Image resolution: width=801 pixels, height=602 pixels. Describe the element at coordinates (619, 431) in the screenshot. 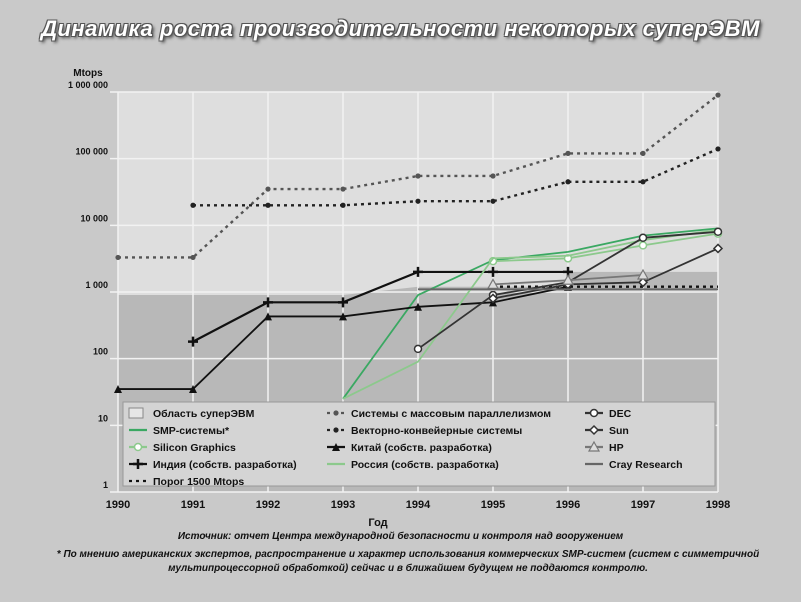

I see `legend-label: Sun` at that location.